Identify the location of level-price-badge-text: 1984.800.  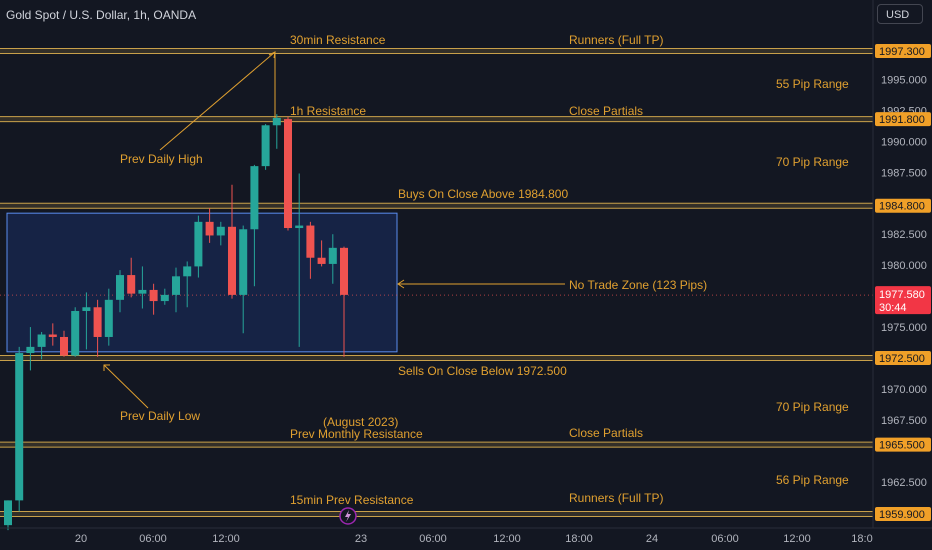
(902, 207).